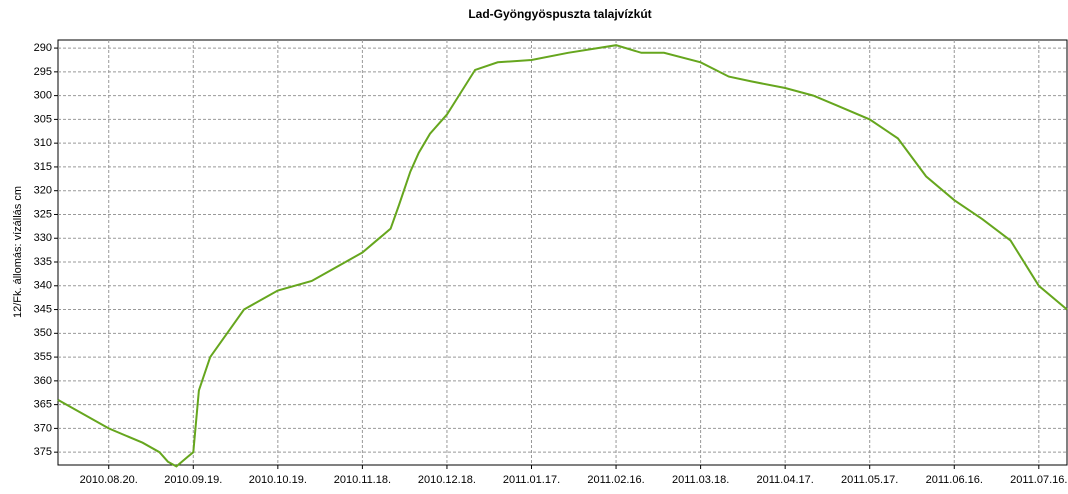  Describe the element at coordinates (43, 405) in the screenshot. I see `y-tick-label: 365` at that location.